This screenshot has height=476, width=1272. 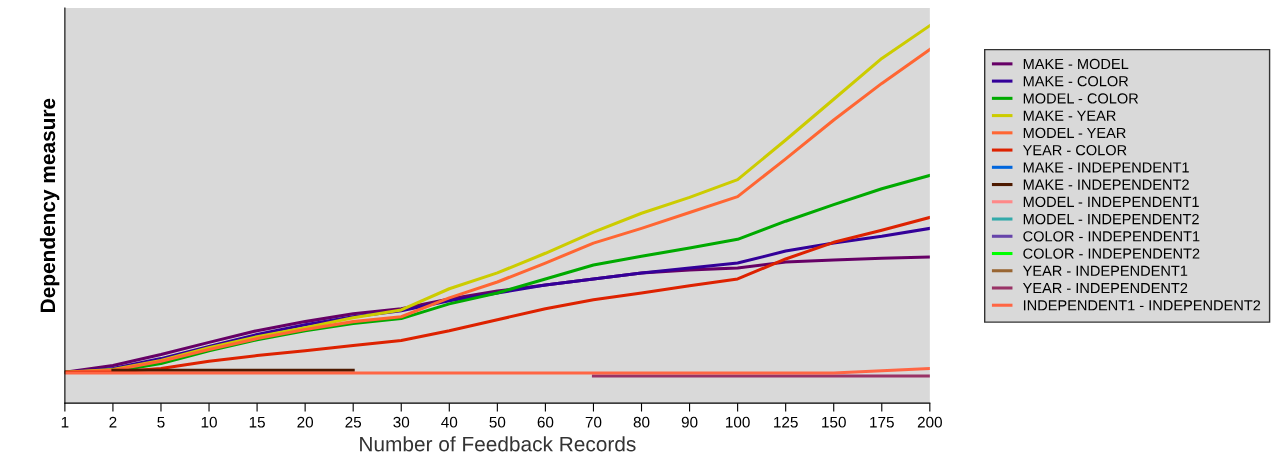 What do you see at coordinates (1076, 64) in the screenshot?
I see `legend-label: MAKE - MODEL` at bounding box center [1076, 64].